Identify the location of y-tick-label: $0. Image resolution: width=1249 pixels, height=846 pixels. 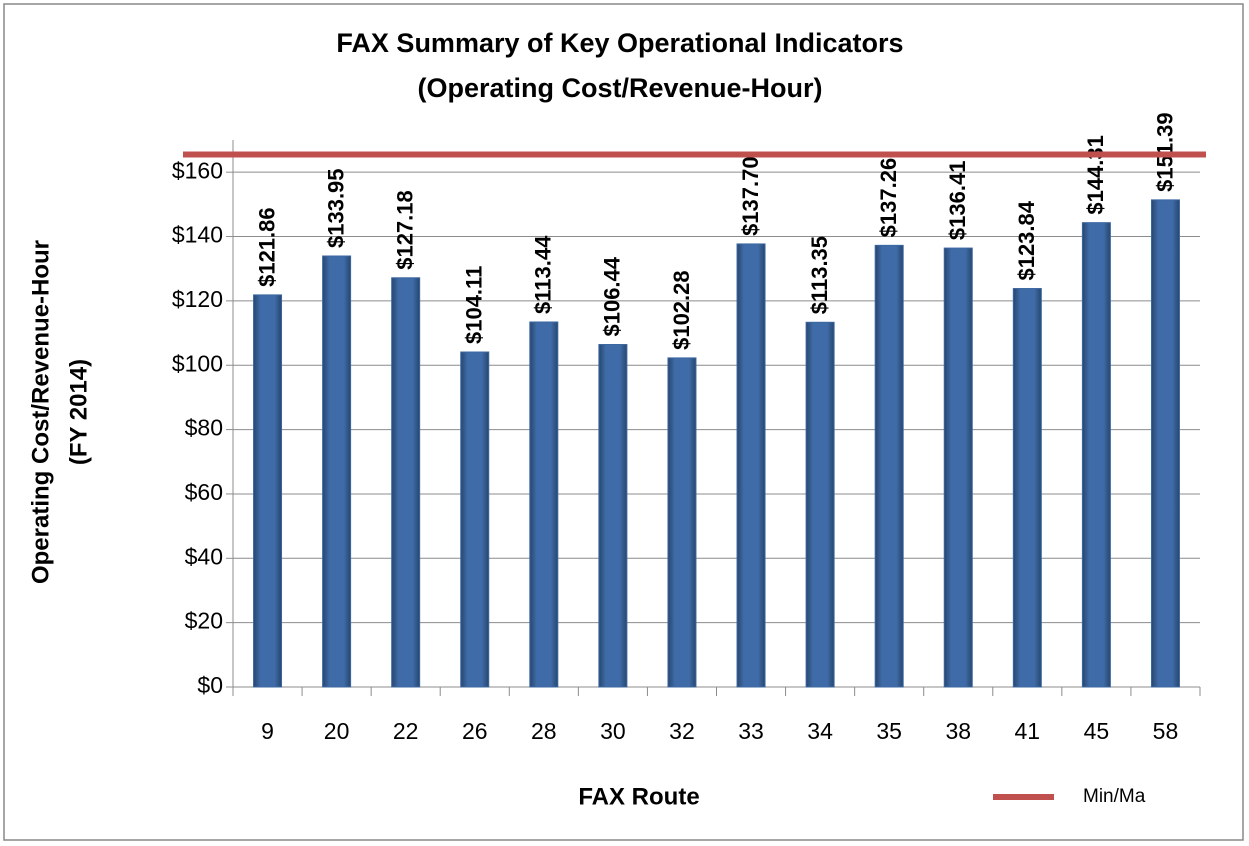
(210, 685).